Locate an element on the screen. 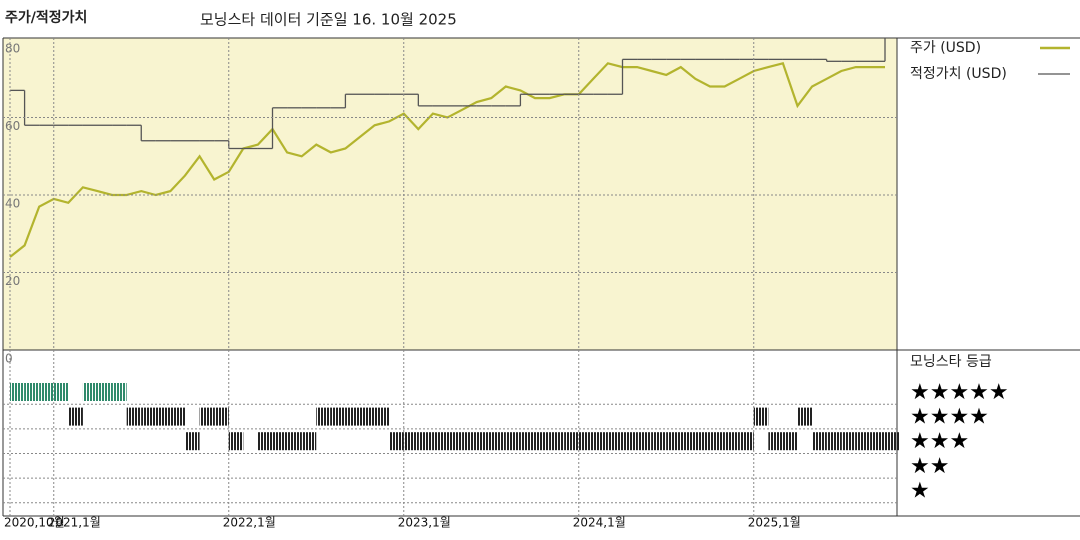 Image resolution: width=1080 pixels, height=540 pixels. chart-subtitle: 모닝스타 데이터 기준일 16. 10월 2025 is located at coordinates (328, 20).